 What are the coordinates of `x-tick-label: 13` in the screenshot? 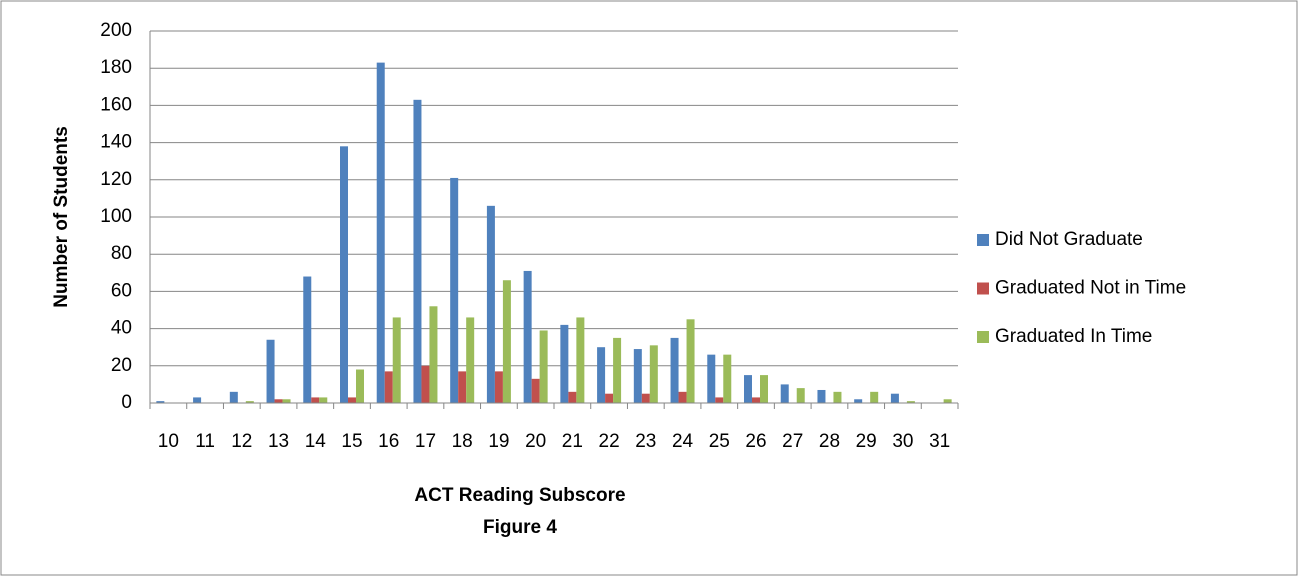 It's located at (278, 441).